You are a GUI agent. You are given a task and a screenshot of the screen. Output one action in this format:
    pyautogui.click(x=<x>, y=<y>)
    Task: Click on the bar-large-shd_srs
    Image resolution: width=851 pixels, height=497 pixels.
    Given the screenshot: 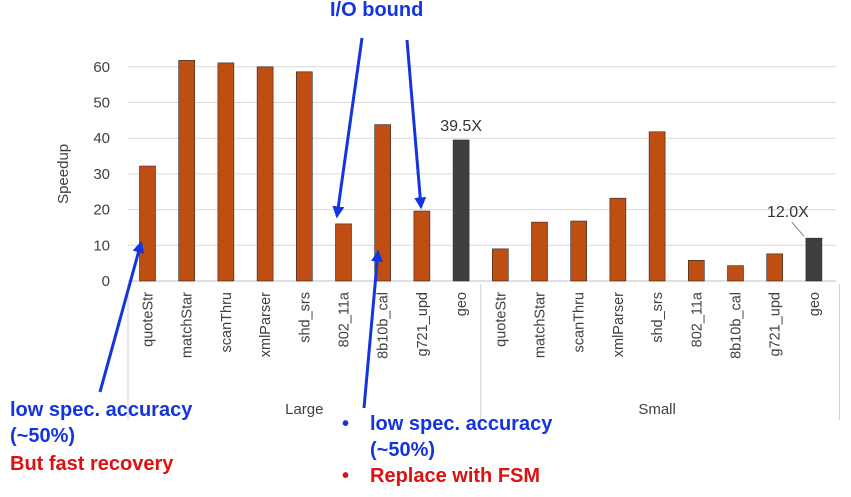 What is the action you would take?
    pyautogui.click(x=304, y=176)
    